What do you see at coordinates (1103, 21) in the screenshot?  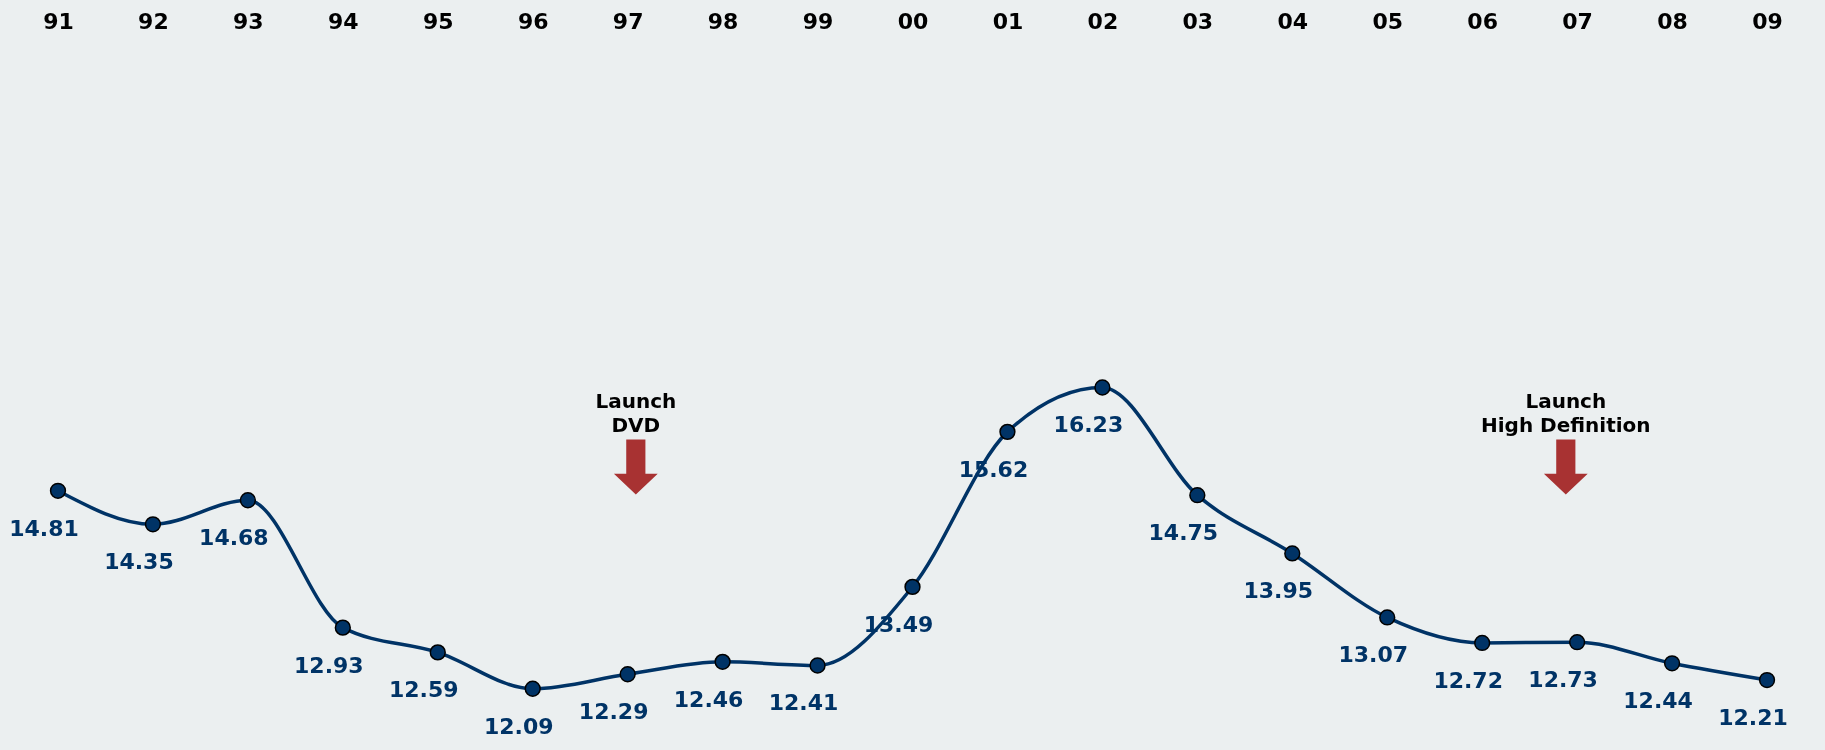 I see `x-tick-label: 02` at bounding box center [1103, 21].